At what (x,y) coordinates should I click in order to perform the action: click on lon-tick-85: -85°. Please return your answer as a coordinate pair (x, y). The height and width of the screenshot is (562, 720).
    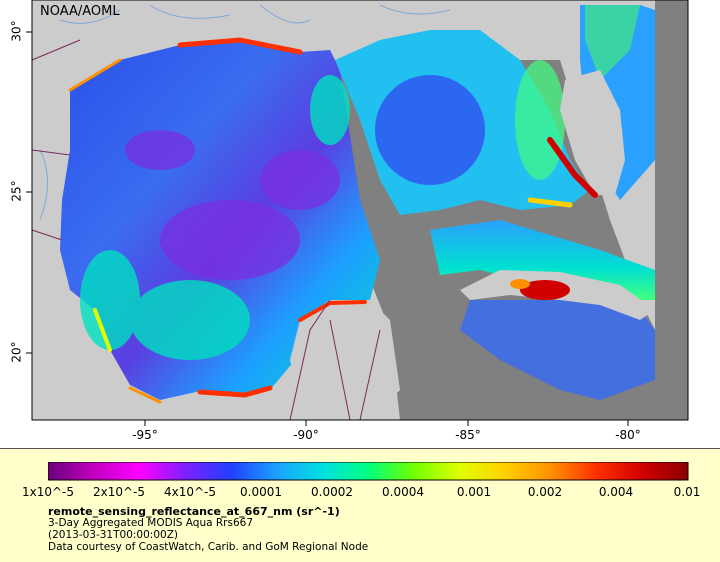
    Looking at the image, I should click on (468, 435).